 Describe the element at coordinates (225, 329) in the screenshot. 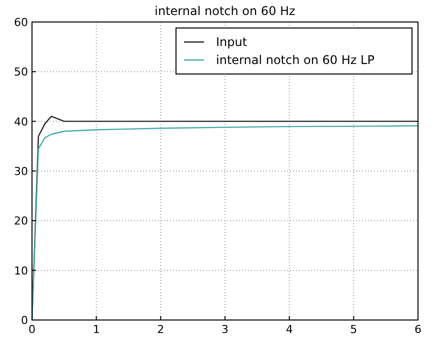

I see `x-tick-label: 3` at that location.